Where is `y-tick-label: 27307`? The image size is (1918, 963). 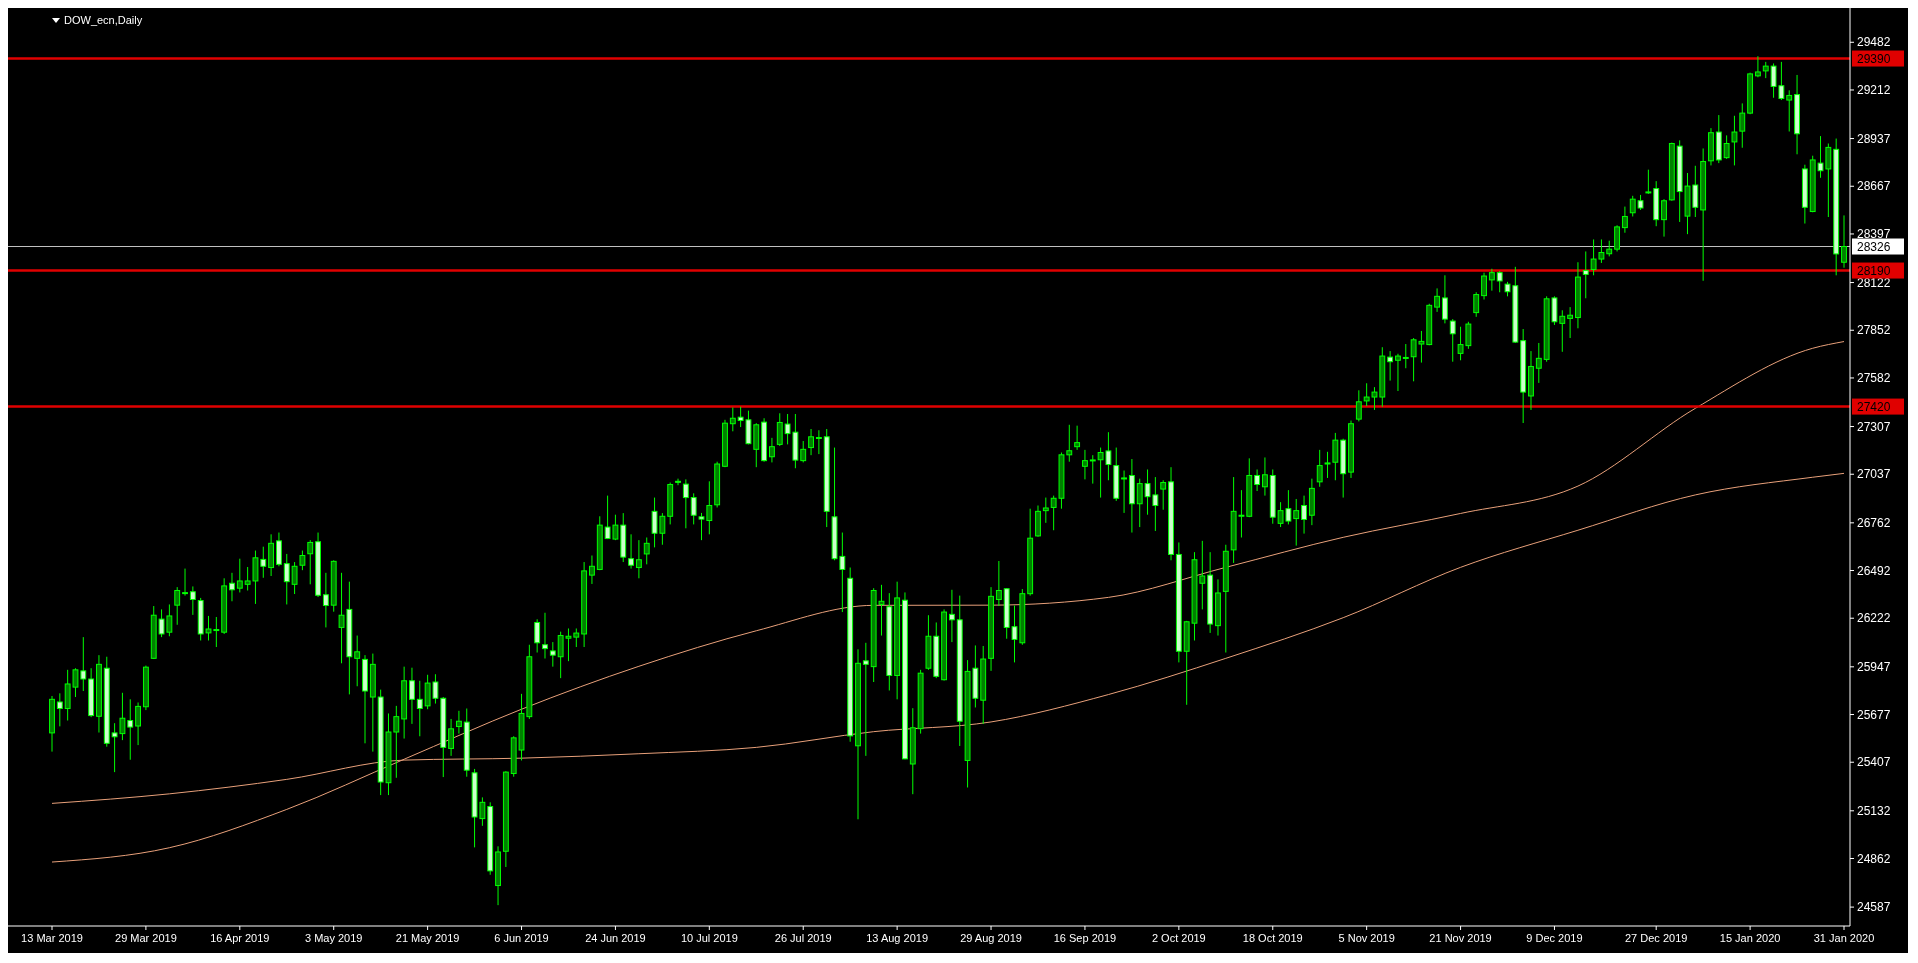 y-tick-label: 27307 is located at coordinates (1874, 426).